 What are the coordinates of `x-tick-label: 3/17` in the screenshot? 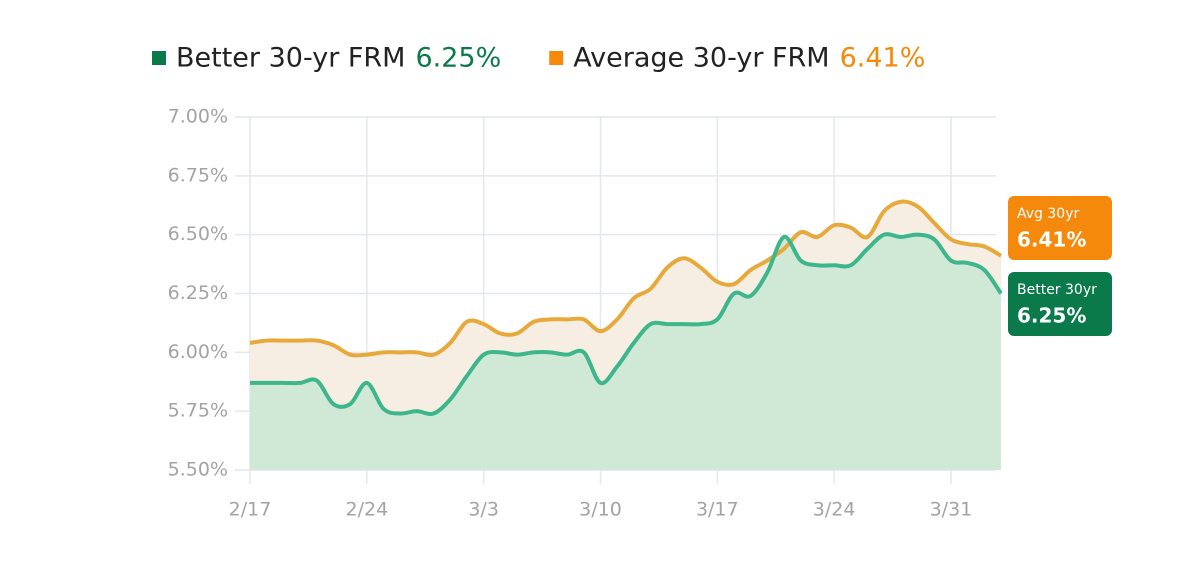 It's located at (717, 510).